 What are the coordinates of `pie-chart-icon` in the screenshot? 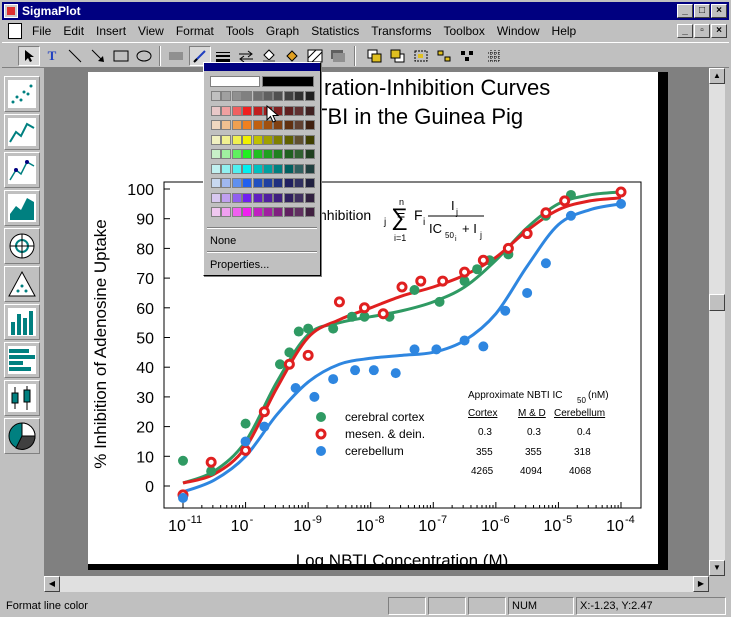 It's located at (22, 436).